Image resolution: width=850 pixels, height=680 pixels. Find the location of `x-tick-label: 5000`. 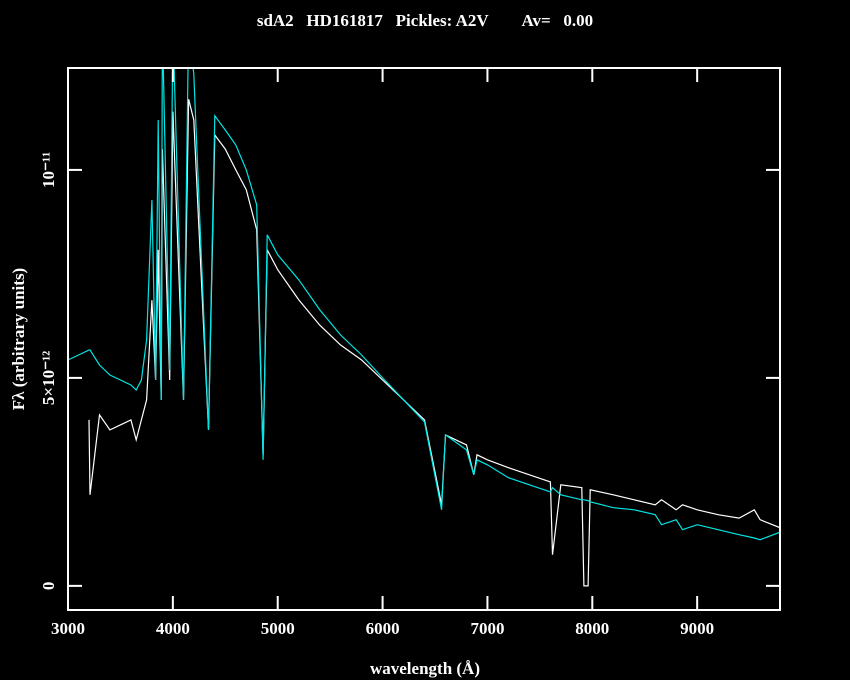

x-tick-label: 5000 is located at coordinates (278, 628).